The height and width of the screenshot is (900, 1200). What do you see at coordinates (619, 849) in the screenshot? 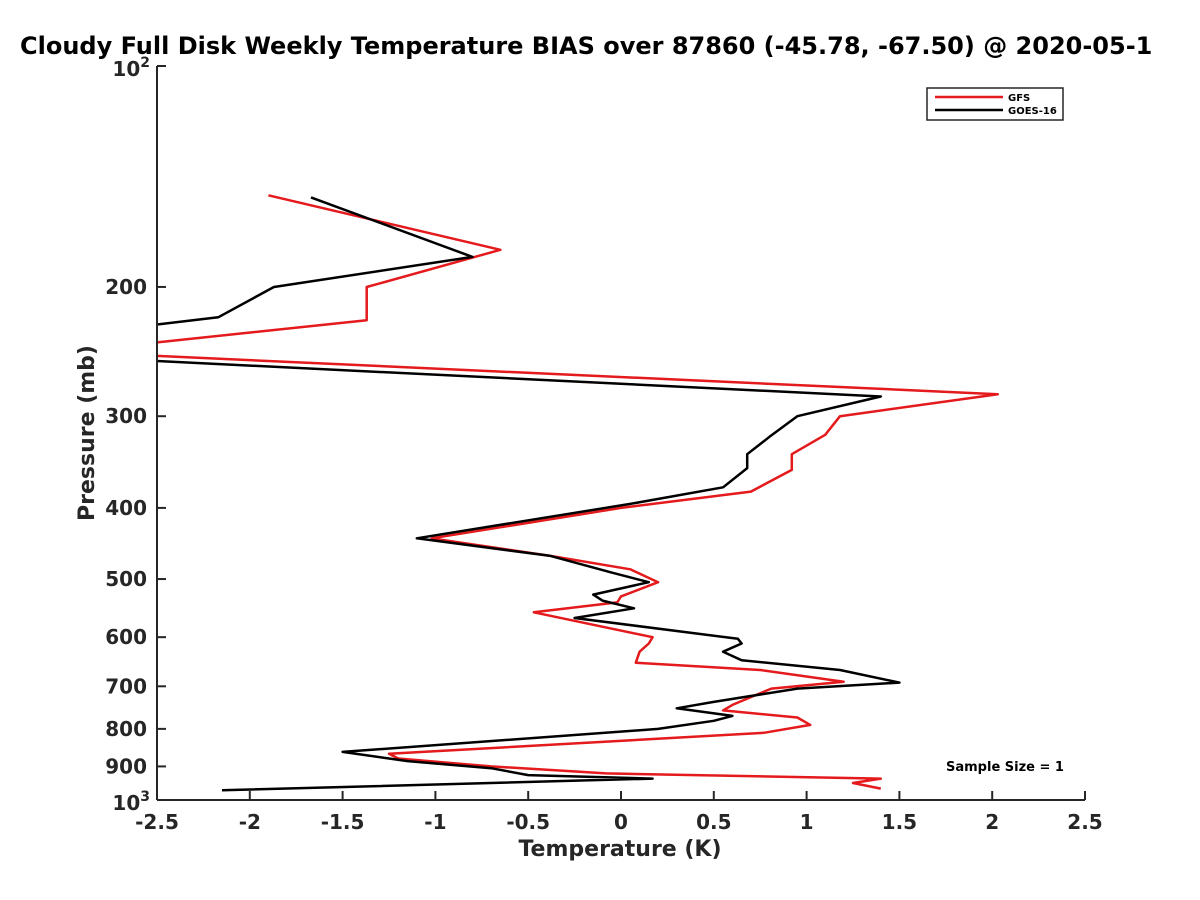
I see `x-axis-label: Temperature (K)` at bounding box center [619, 849].